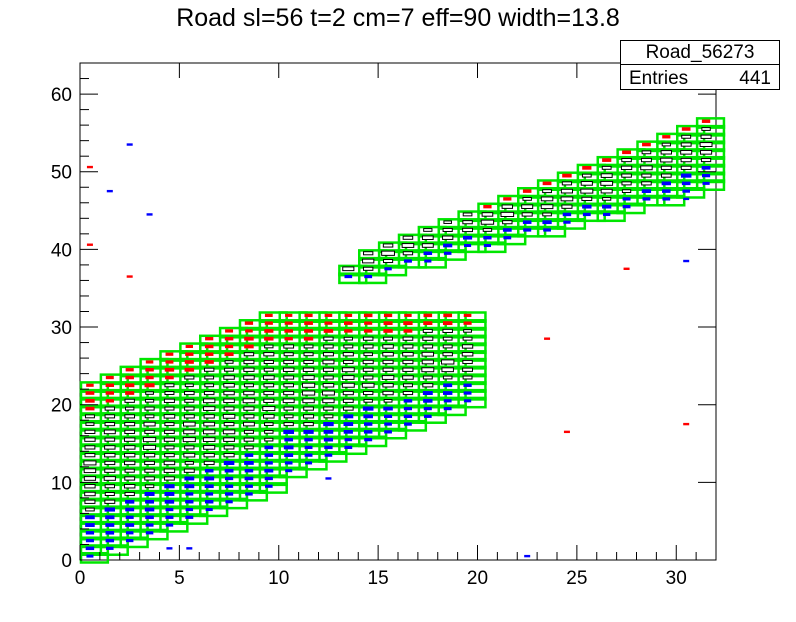 This screenshot has width=796, height=622. What do you see at coordinates (576, 578) in the screenshot?
I see `x-tick-label: 25` at bounding box center [576, 578].